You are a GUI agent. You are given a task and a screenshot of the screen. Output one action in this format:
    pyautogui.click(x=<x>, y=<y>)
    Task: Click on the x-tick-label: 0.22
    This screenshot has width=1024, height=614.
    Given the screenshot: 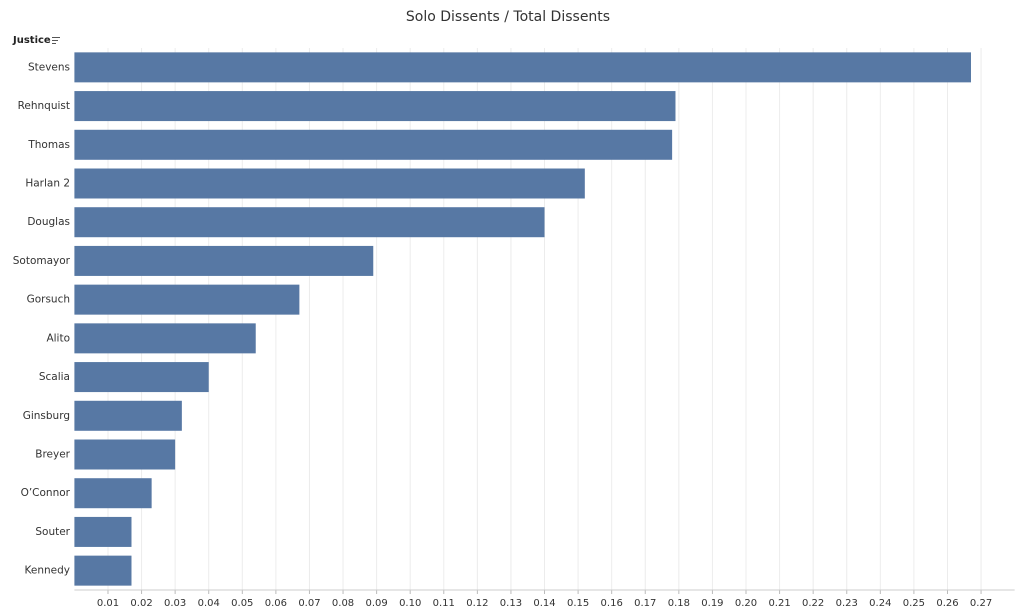 What is the action you would take?
    pyautogui.click(x=813, y=603)
    